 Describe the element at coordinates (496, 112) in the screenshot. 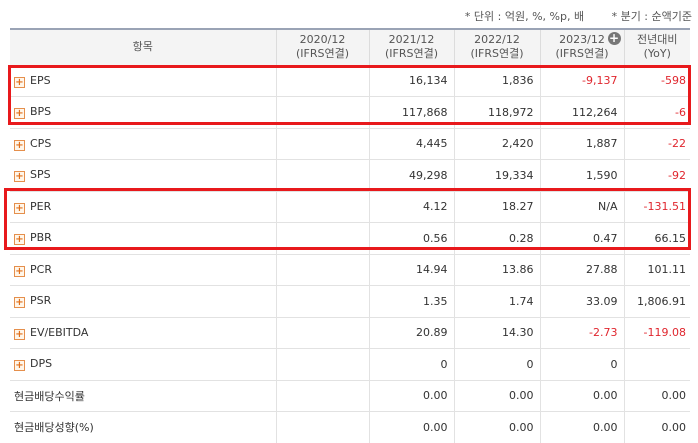

I see `value-cell: 118,972` at that location.